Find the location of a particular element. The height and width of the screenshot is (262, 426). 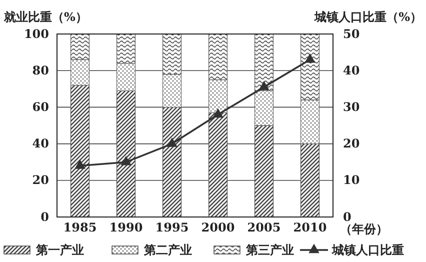

y-tick-label: 20 is located at coordinates (40, 180).